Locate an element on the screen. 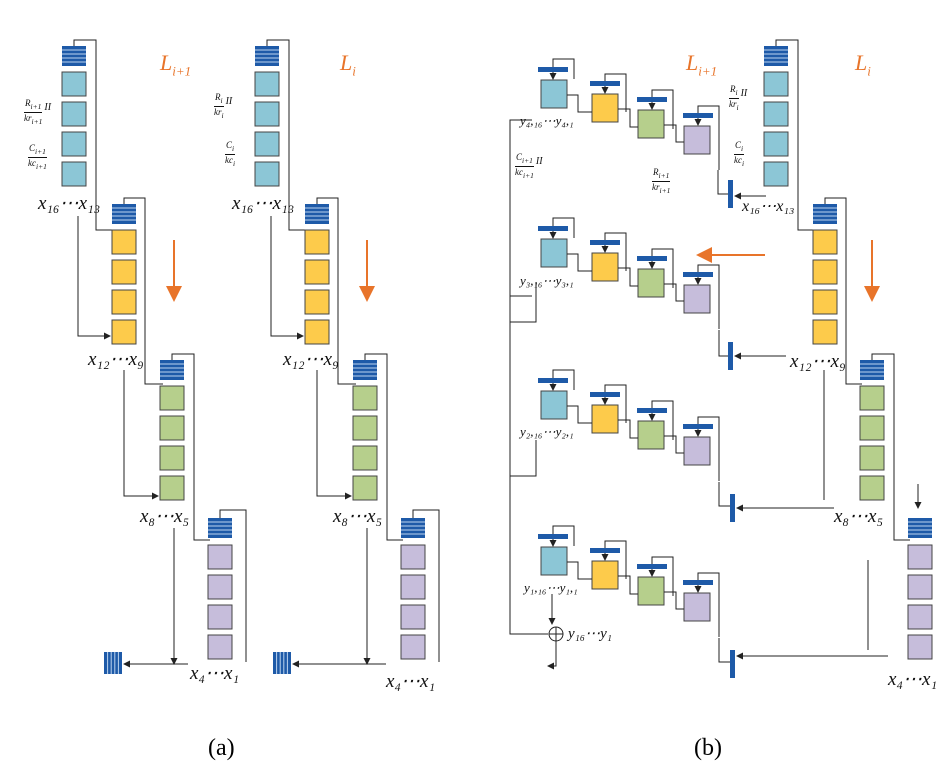 The image size is (952, 777). label-x8-5-a-left: x₈⋯x₅ is located at coordinates (165, 516).